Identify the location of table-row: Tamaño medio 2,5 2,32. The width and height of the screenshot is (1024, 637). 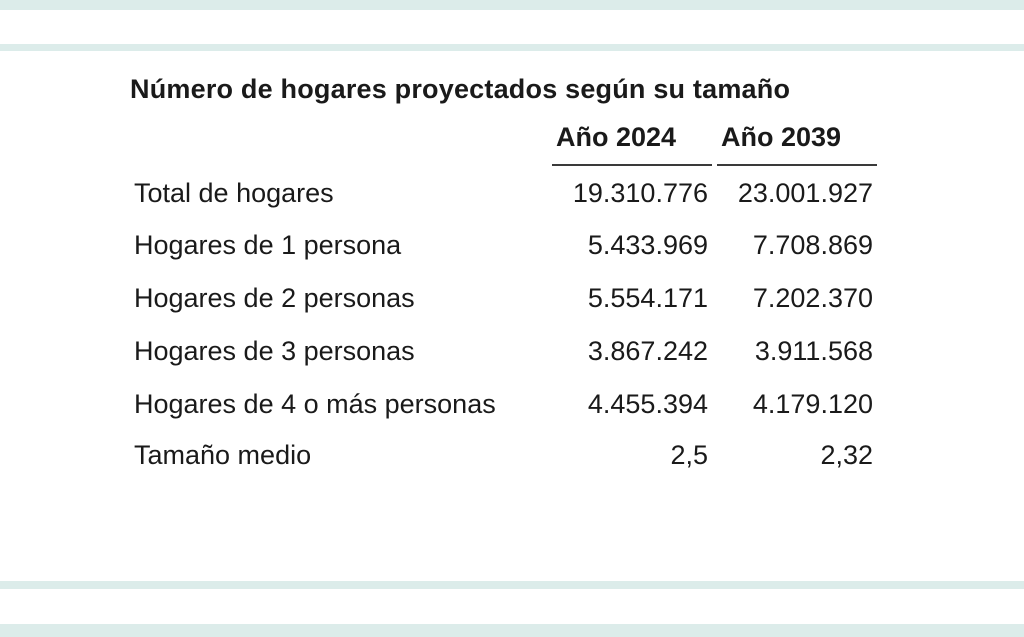
(512, 460).